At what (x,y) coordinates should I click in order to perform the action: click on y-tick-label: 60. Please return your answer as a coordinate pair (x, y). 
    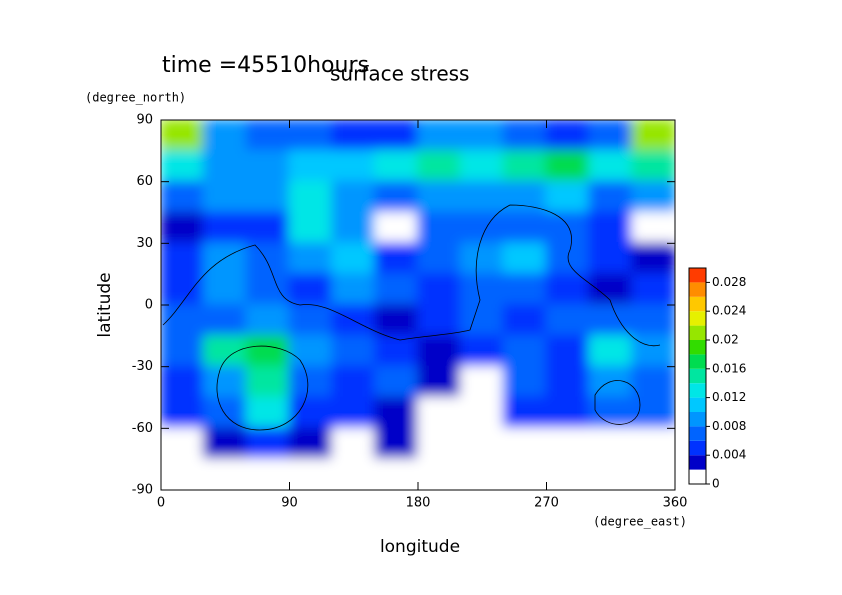
    Looking at the image, I should click on (144, 181).